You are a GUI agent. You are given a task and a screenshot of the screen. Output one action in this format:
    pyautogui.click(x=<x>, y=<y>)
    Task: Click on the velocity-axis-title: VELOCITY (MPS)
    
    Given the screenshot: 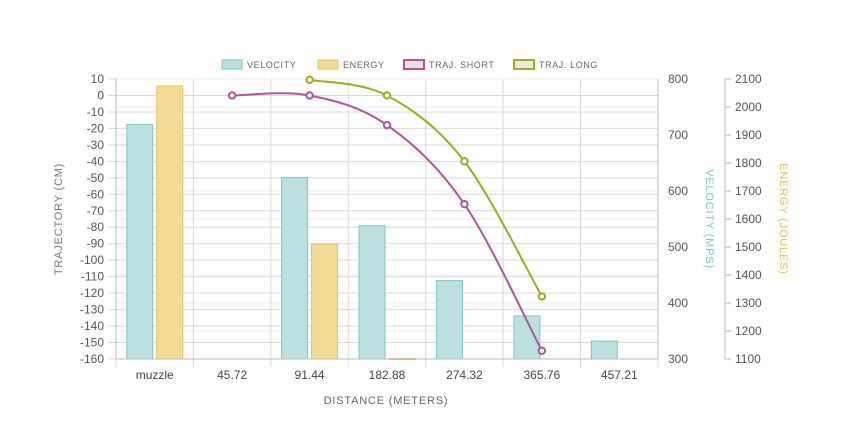 What is the action you would take?
    pyautogui.click(x=709, y=219)
    